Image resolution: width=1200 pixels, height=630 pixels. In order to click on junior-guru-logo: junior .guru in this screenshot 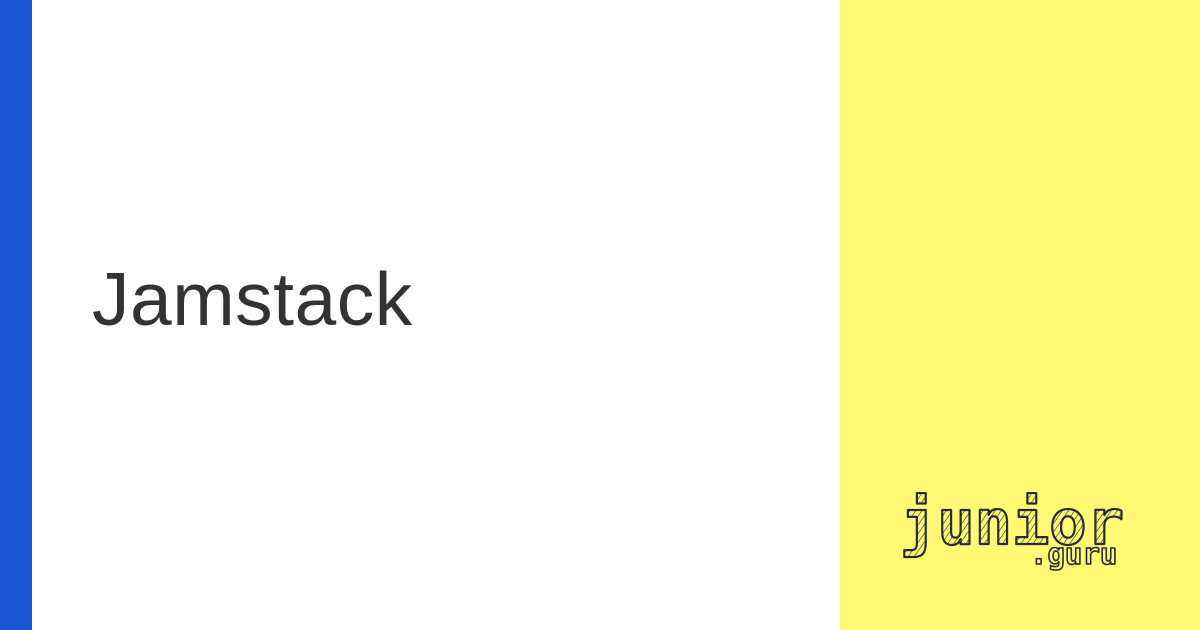, I will do `click(1021, 520)`.